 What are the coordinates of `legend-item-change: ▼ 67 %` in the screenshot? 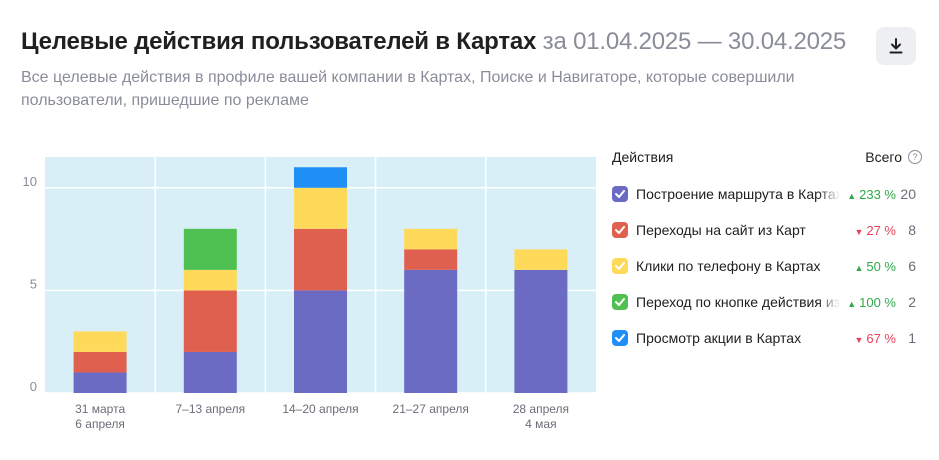 It's located at (868, 338).